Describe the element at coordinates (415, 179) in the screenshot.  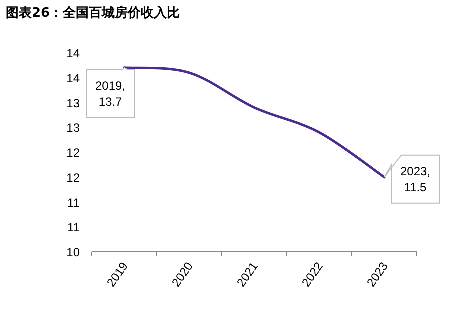
I see `annotation: 2023, 11.5` at that location.